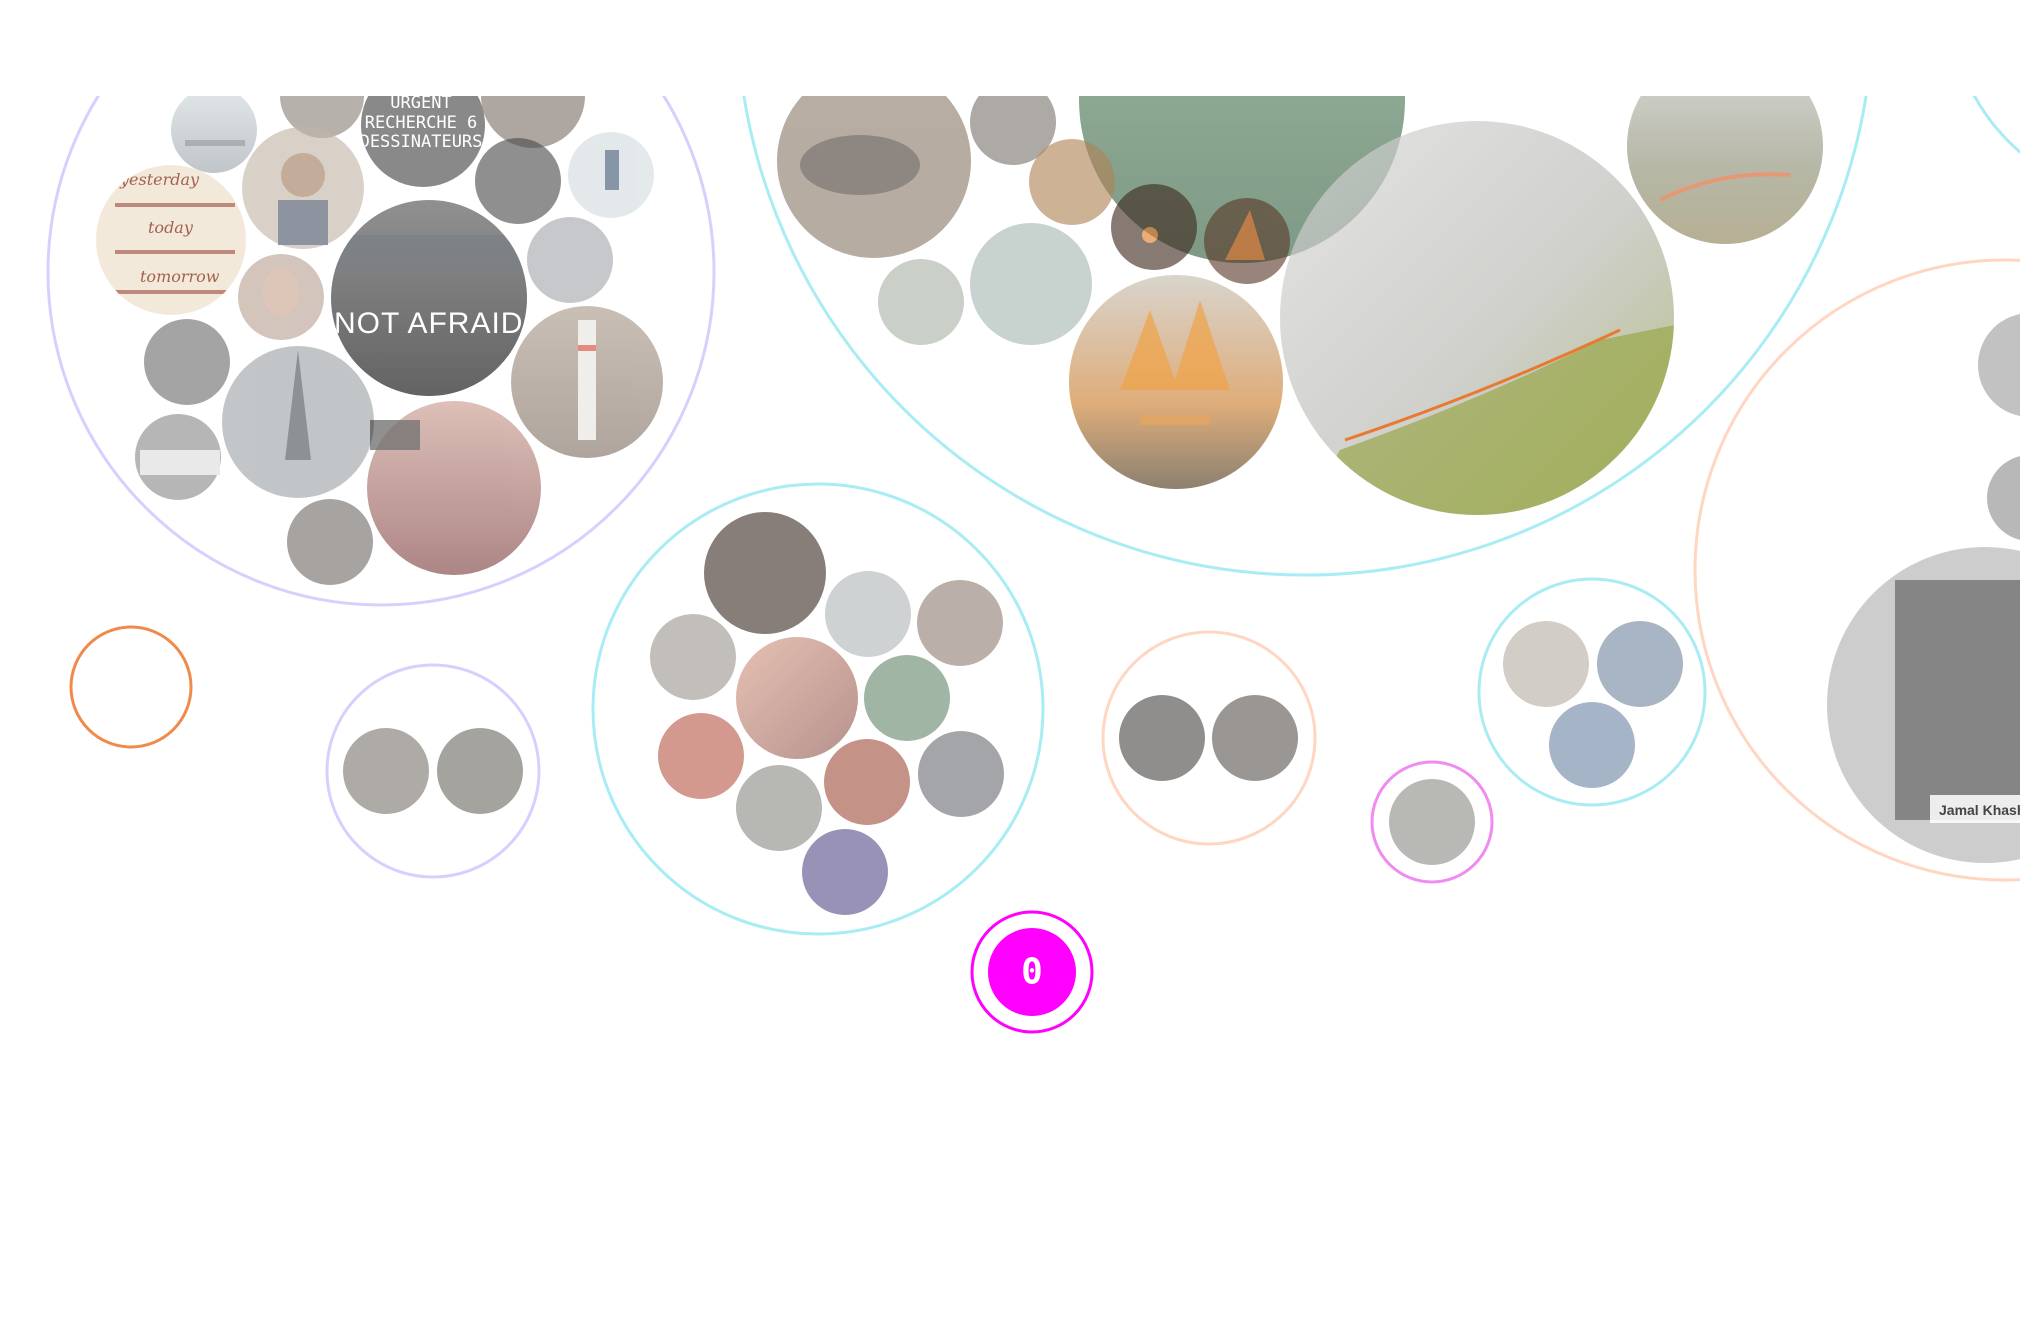  Describe the element at coordinates (907, 698) in the screenshot. I see `finger-photo` at that location.